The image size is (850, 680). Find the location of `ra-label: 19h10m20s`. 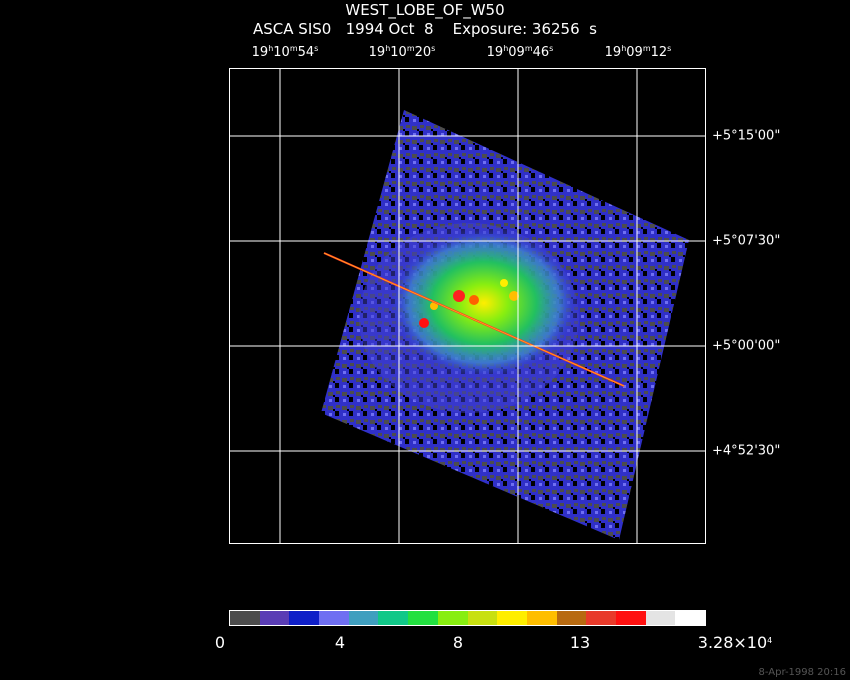

ra-label: 19h10m20s is located at coordinates (402, 52).